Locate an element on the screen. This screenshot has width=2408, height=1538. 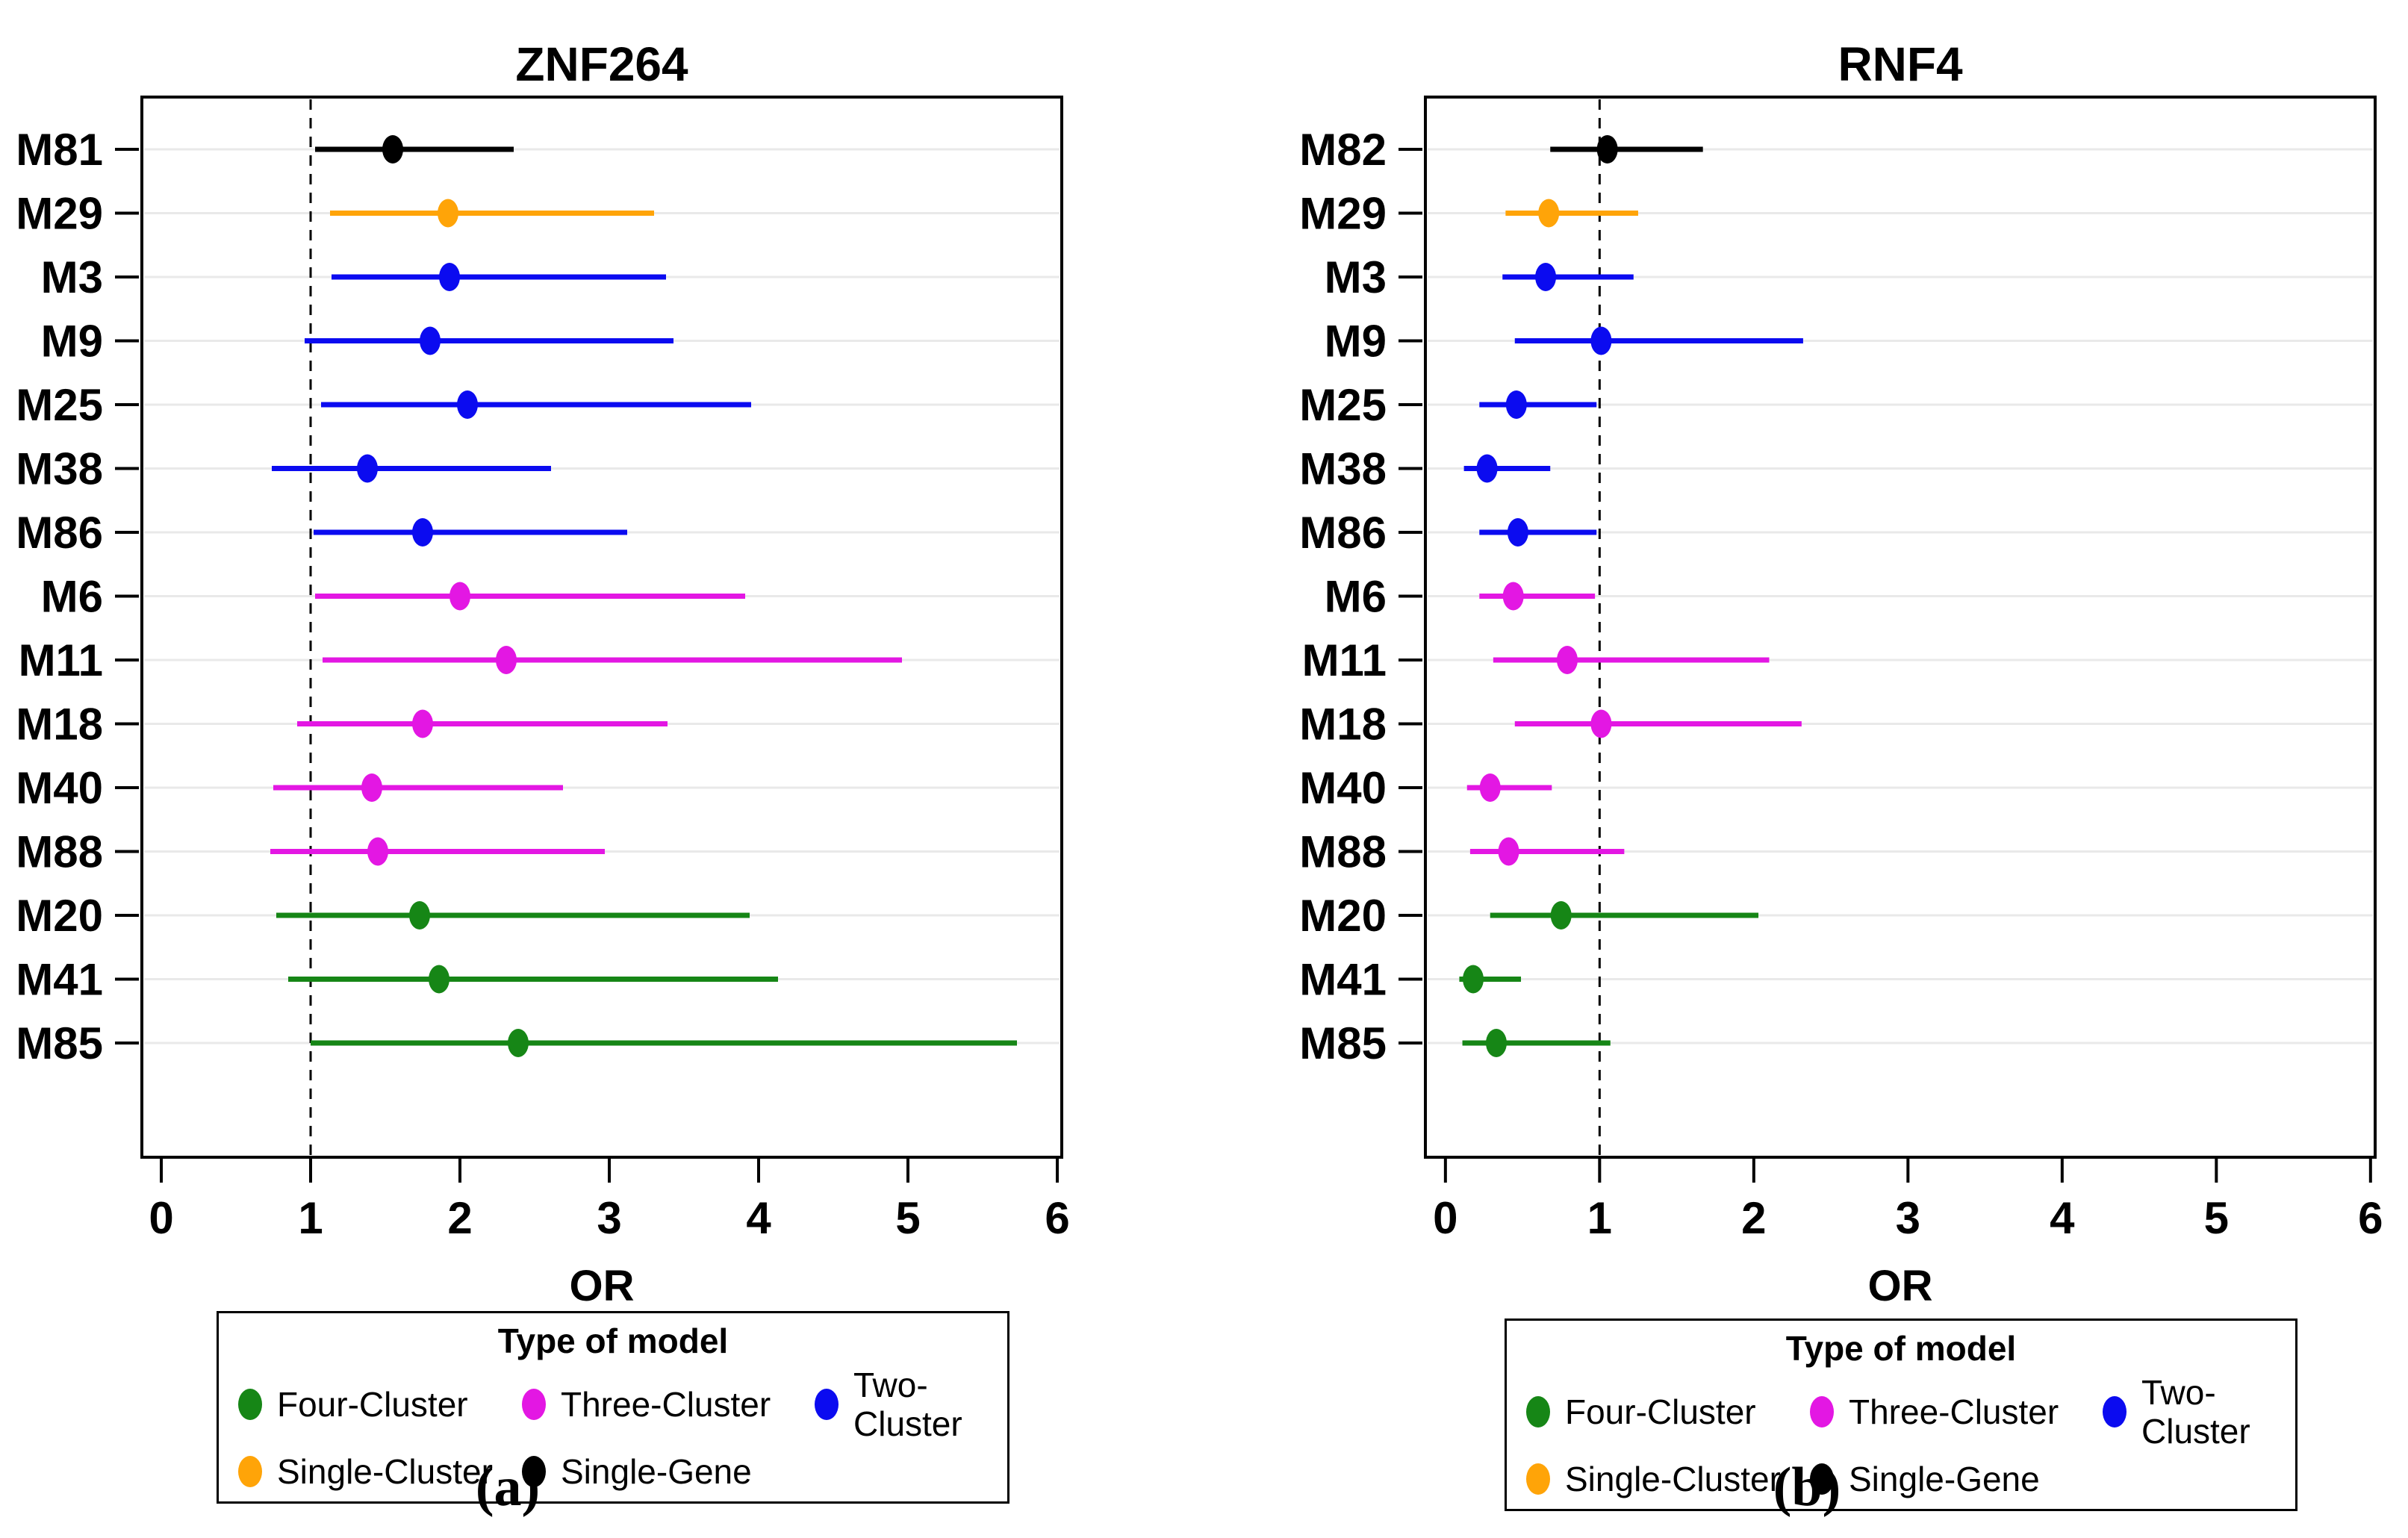
legend-title: Type of model is located at coordinates (1901, 1348).